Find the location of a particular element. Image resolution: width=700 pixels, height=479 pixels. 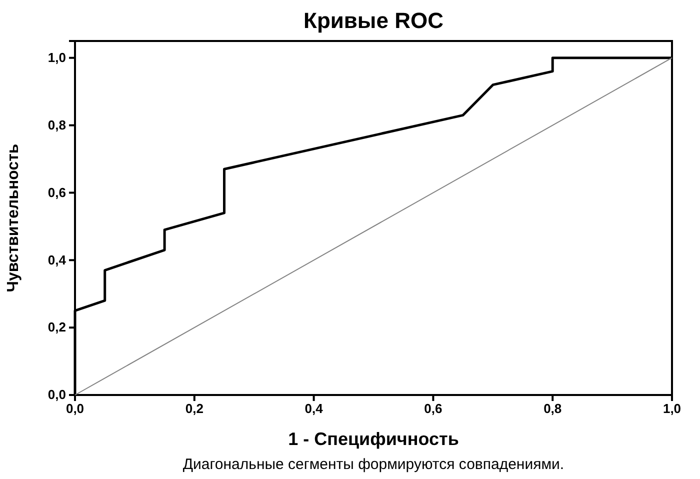

x-tick-label: 0,4 is located at coordinates (314, 408).